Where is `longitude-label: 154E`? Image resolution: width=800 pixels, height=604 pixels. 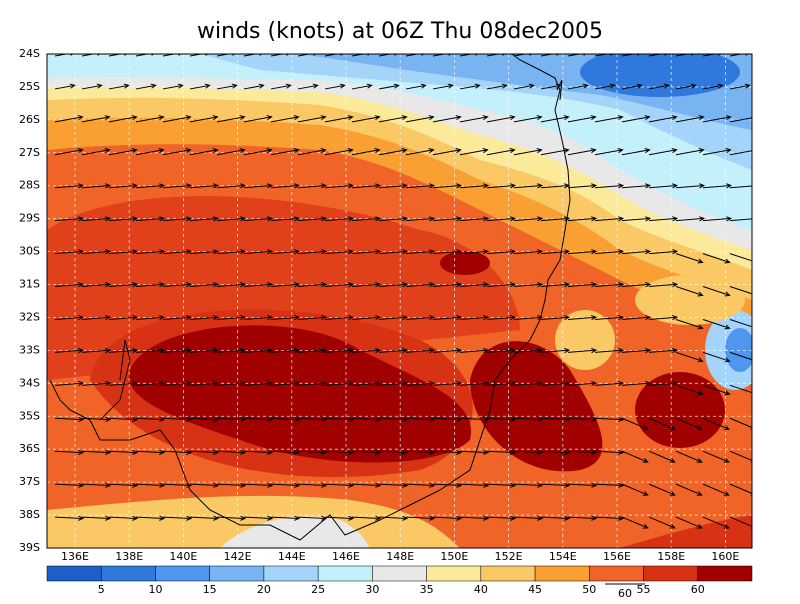
longitude-label: 154E is located at coordinates (563, 556).